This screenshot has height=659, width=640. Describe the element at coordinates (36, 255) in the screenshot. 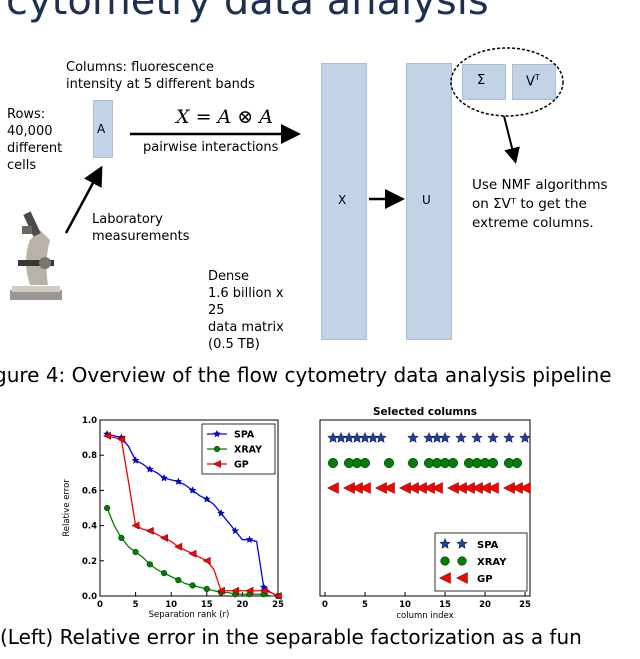

I see `microscope-icon` at that location.